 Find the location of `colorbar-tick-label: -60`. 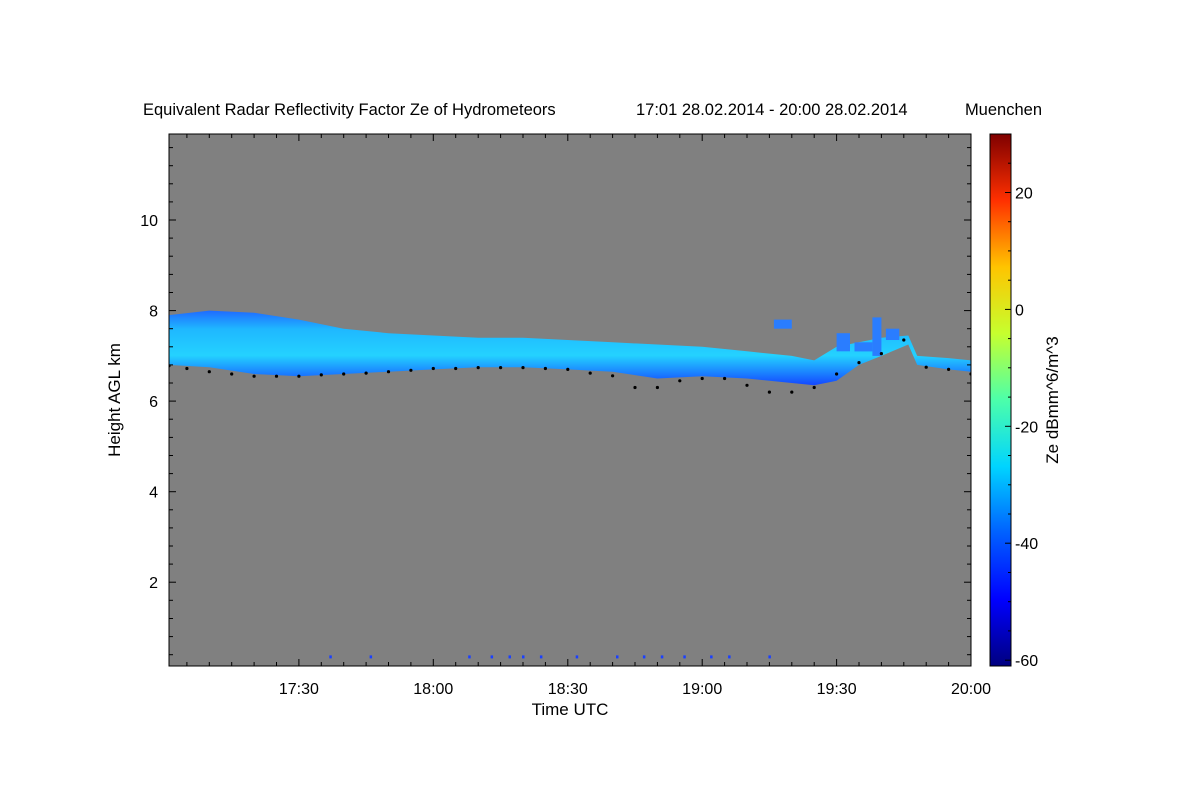

colorbar-tick-label: -60 is located at coordinates (1026, 661).